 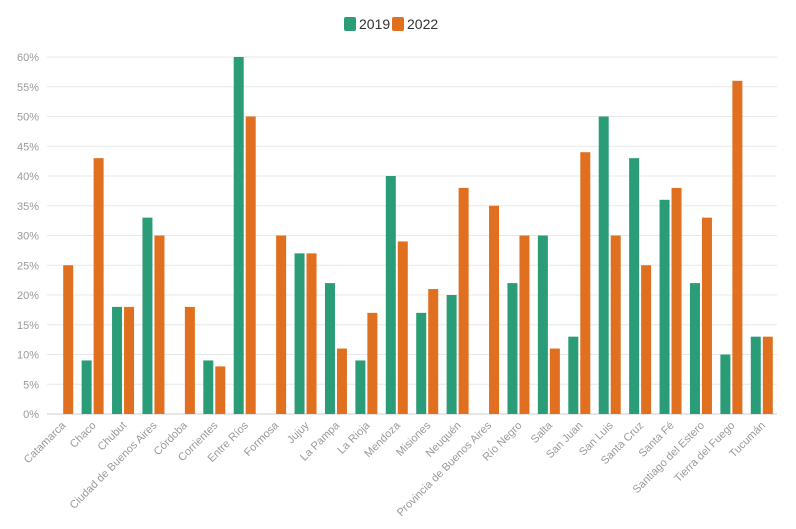 I want to click on y-tick-label: 5%, so click(x=31, y=385).